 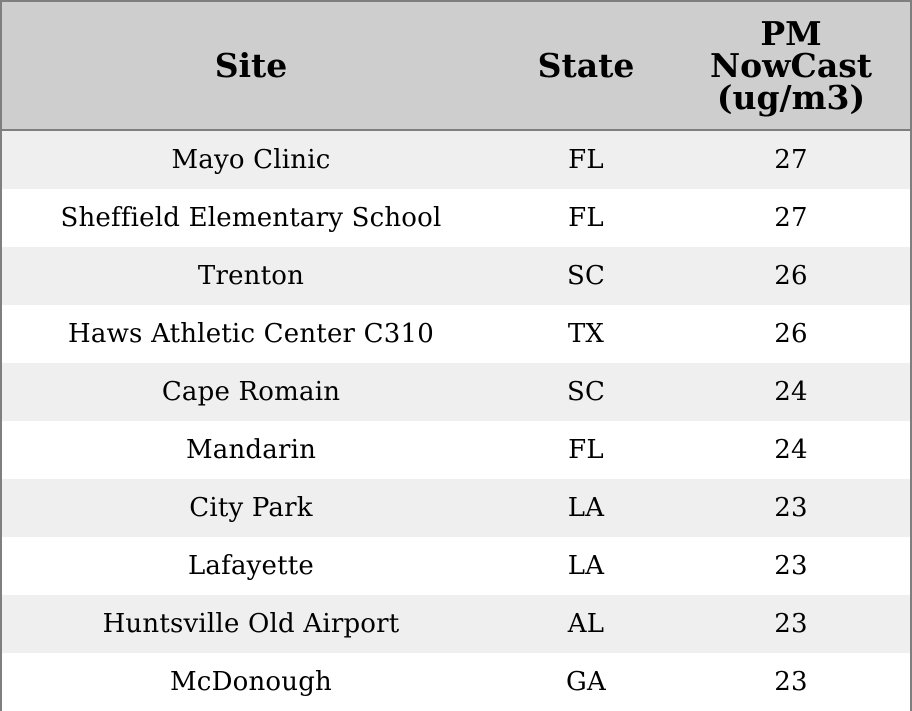 What do you see at coordinates (586, 65) in the screenshot?
I see `column-header-state: State` at bounding box center [586, 65].